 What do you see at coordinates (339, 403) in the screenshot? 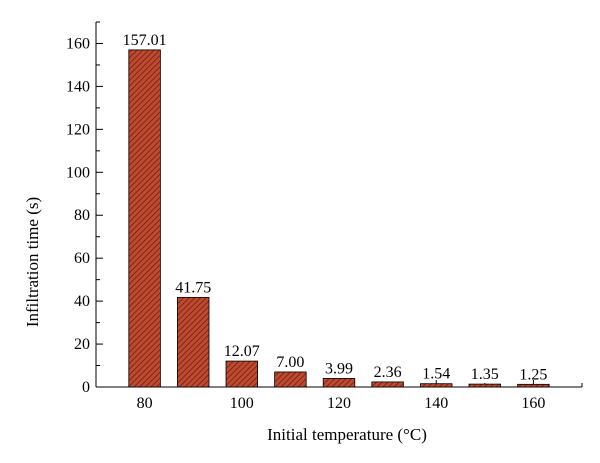
I see `x-tick-label: 120` at bounding box center [339, 403].